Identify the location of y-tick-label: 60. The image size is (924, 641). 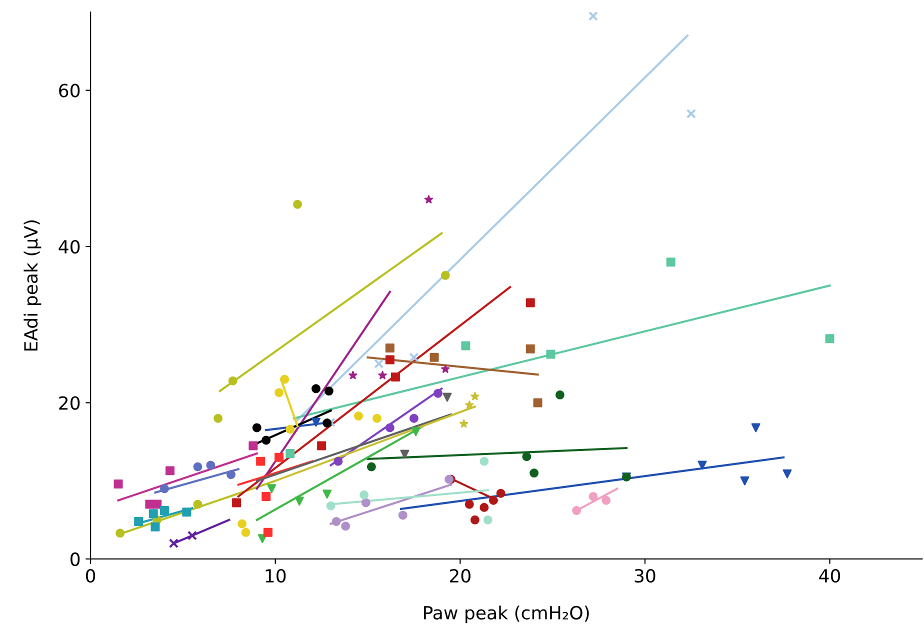
(69, 91).